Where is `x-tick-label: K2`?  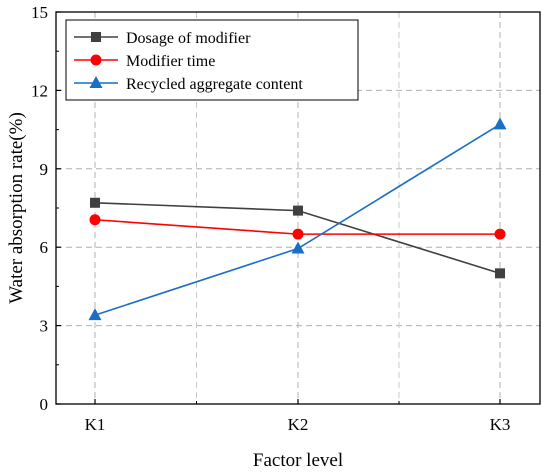
x-tick-label: K2 is located at coordinates (298, 424).